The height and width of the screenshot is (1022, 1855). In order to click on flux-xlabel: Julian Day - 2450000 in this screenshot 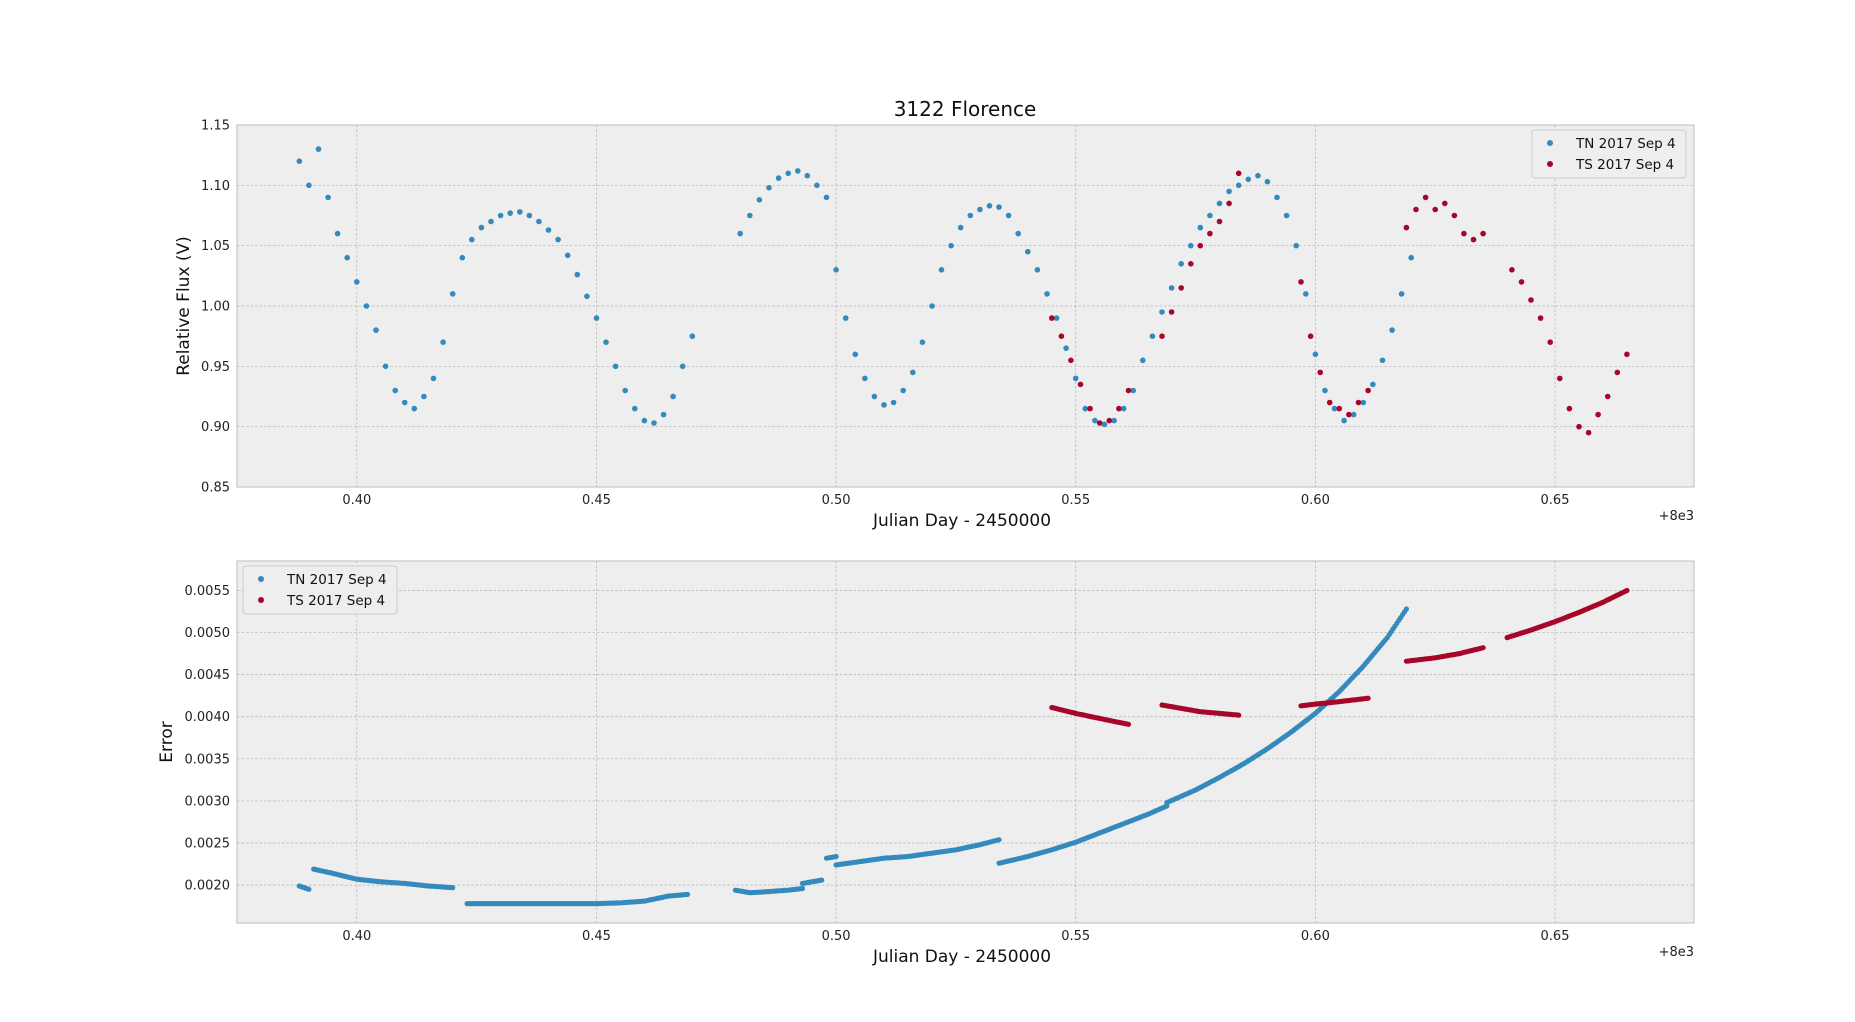, I will do `click(961, 521)`.